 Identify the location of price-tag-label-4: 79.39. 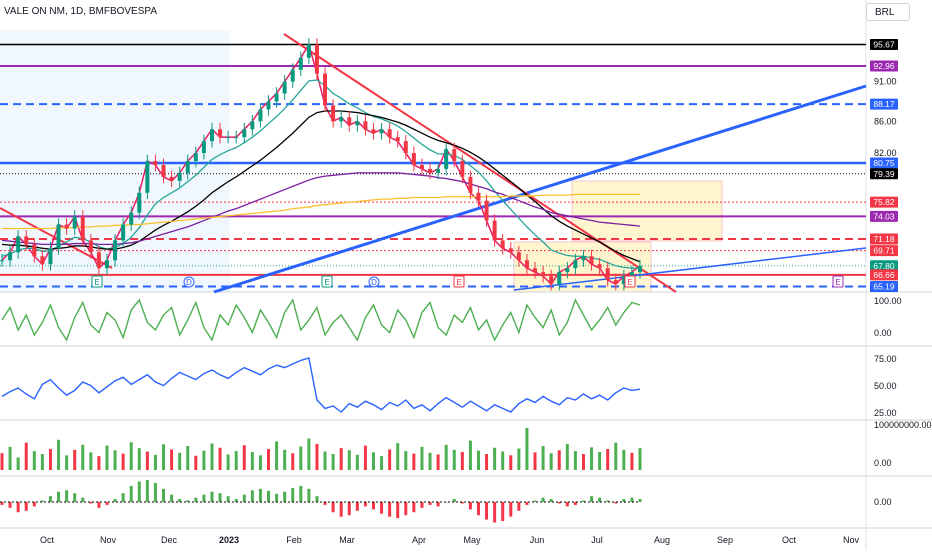
(884, 174).